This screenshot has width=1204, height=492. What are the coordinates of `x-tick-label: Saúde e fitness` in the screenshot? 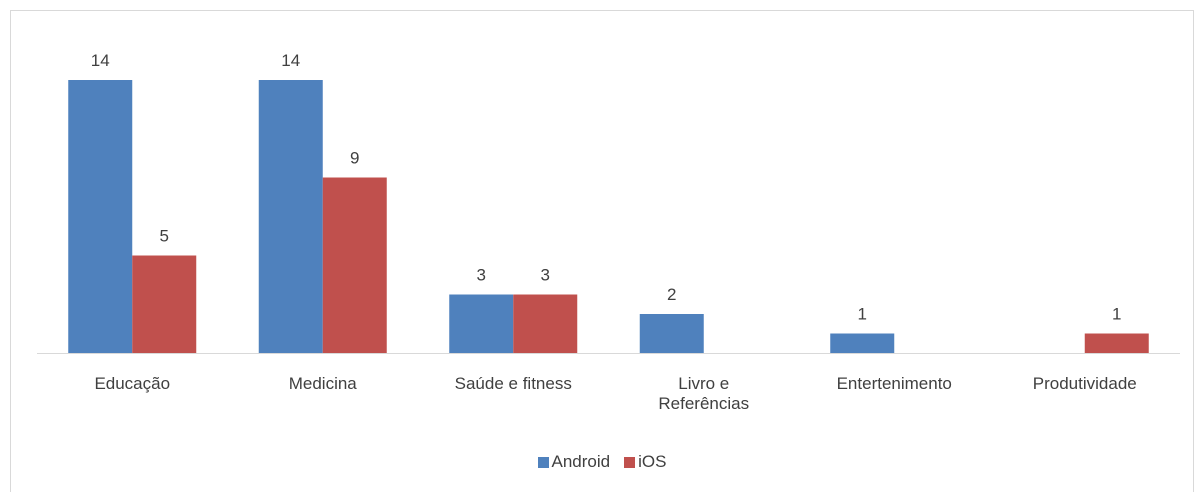 It's located at (513, 383).